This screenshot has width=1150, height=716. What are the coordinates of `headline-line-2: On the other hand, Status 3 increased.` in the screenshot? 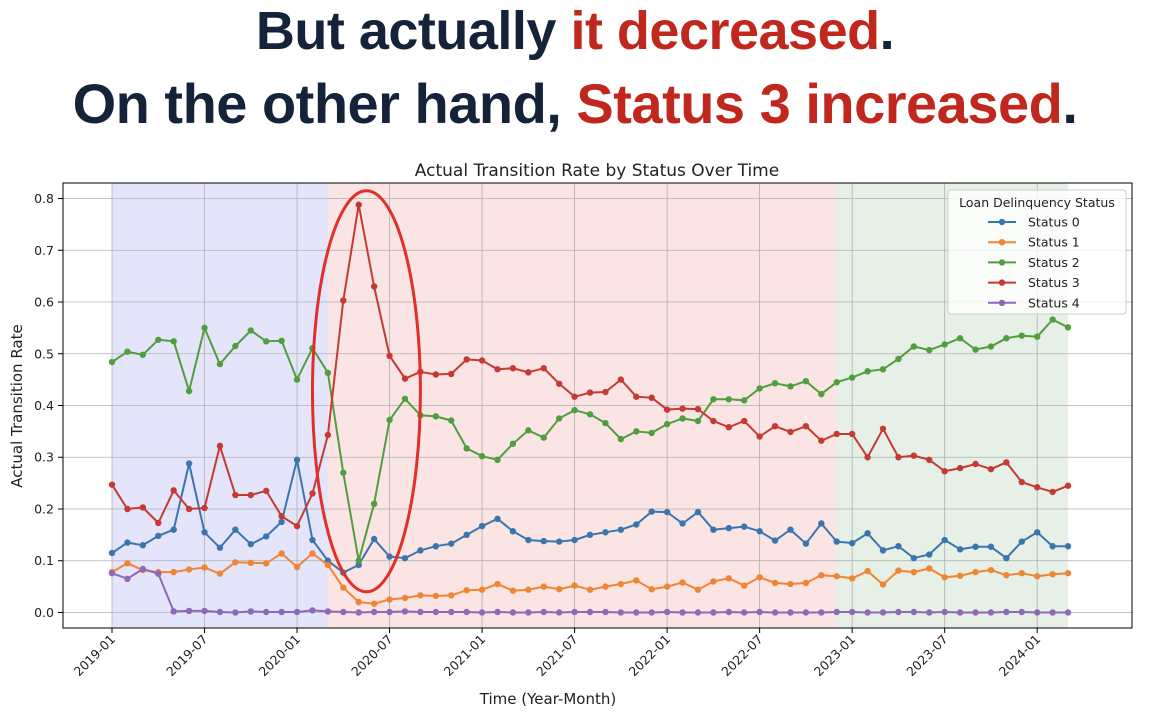 It's located at (575, 104).